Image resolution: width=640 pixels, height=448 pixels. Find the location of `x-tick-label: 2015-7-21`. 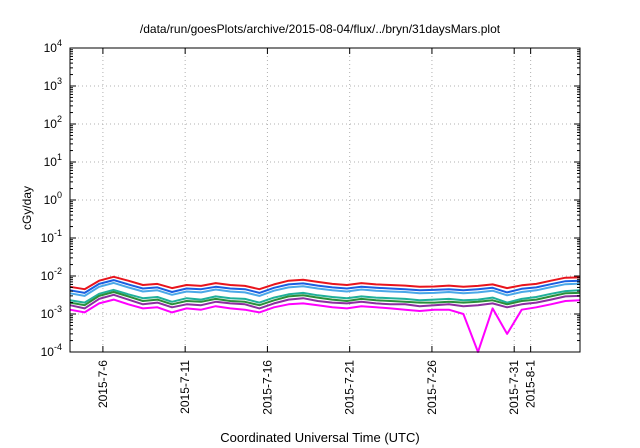

x-tick-label: 2015-7-21 is located at coordinates (350, 387).